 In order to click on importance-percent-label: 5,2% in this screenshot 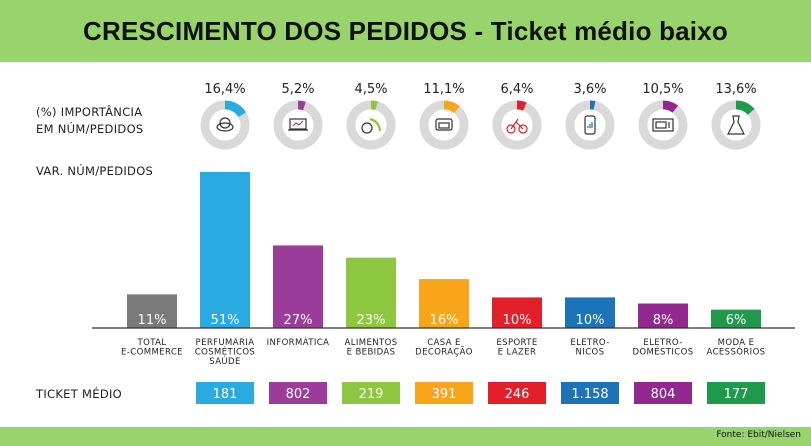, I will do `click(297, 89)`.